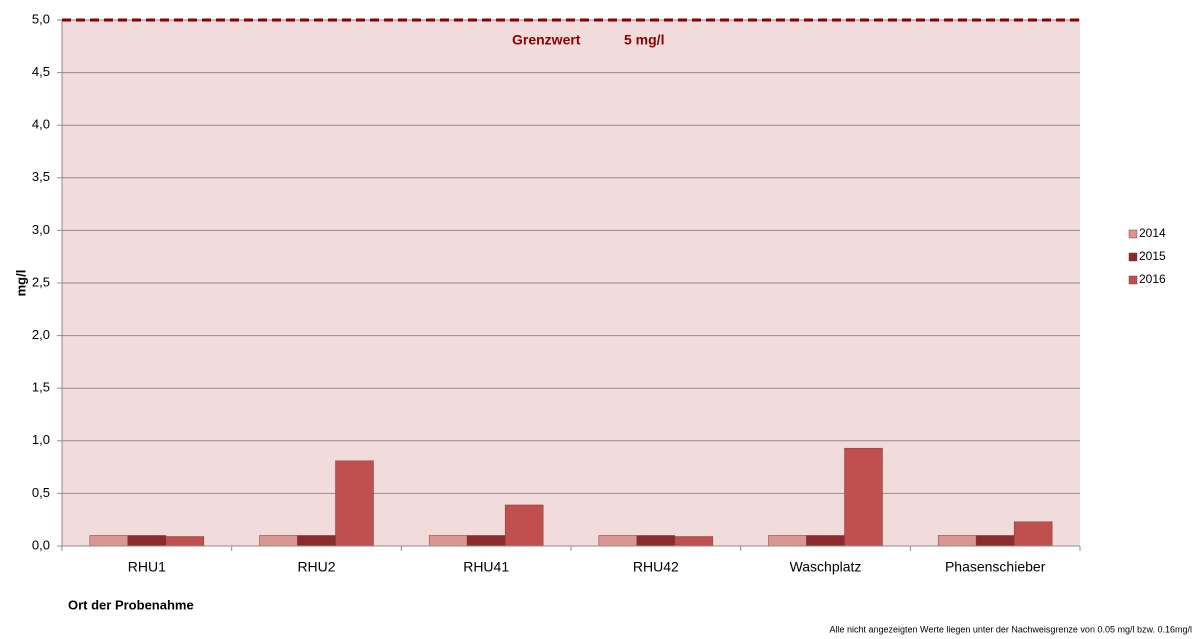 This screenshot has height=639, width=1198. I want to click on y-tick-label: 0,5, so click(41, 492).